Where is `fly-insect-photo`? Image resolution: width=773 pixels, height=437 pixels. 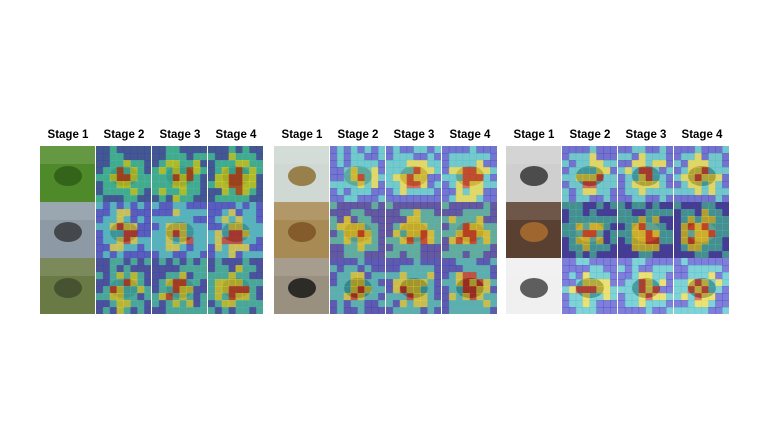
fly-insect-photo is located at coordinates (533, 174).